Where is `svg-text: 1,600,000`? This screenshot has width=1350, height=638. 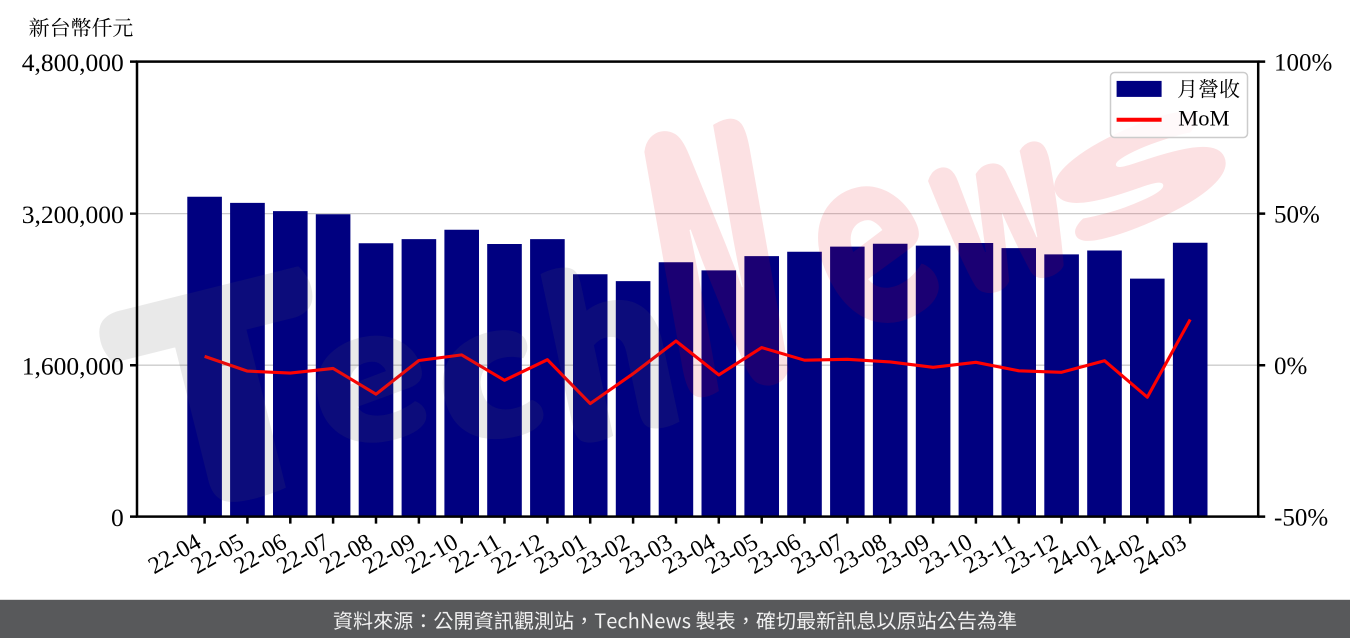 svg-text: 1,600,000 is located at coordinates (73, 366).